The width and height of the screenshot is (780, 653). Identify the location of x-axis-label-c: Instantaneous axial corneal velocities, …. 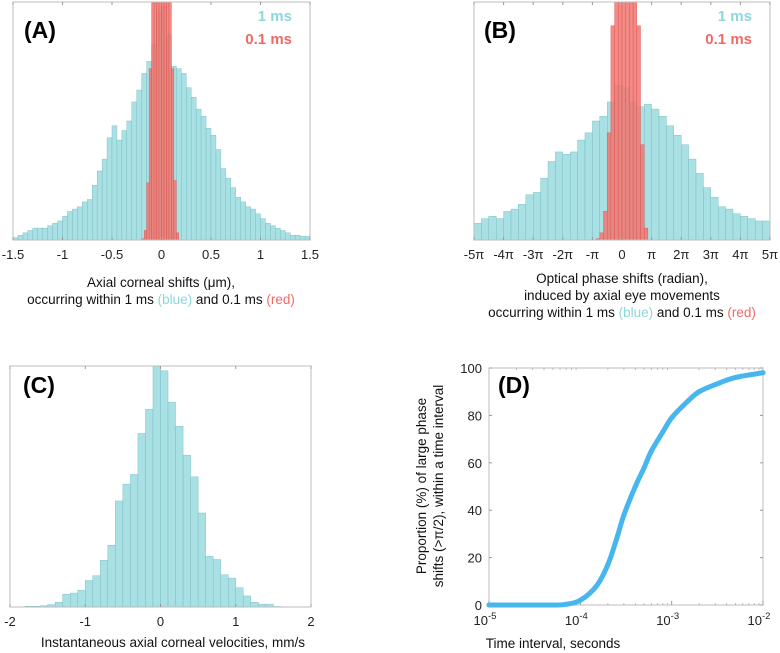
(173, 642).